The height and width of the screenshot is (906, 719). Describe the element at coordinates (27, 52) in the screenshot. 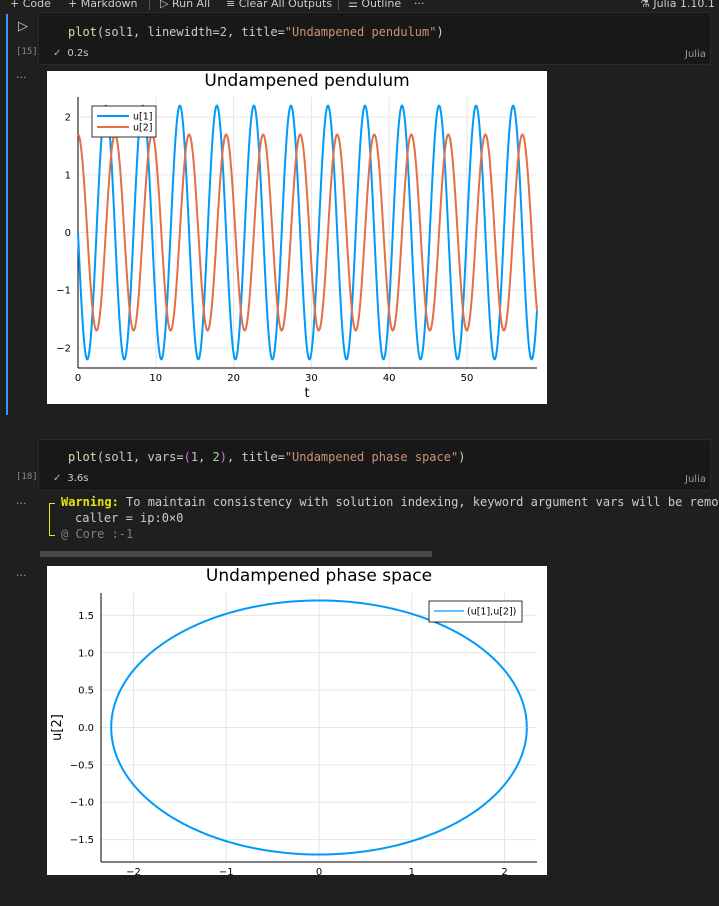

I see `execution-count: [15]` at that location.